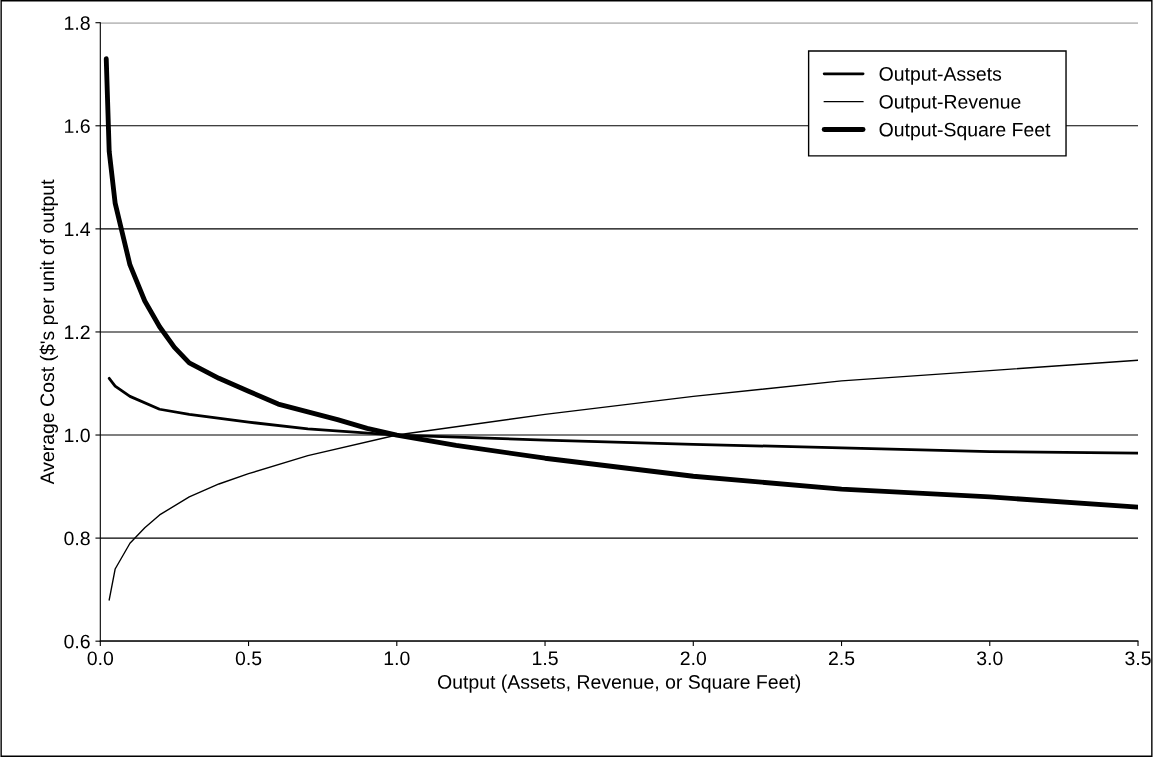 The width and height of the screenshot is (1153, 757). What do you see at coordinates (619, 683) in the screenshot?
I see `x-axis-title: Output (Assets, Revenue, or Square Feet)` at bounding box center [619, 683].